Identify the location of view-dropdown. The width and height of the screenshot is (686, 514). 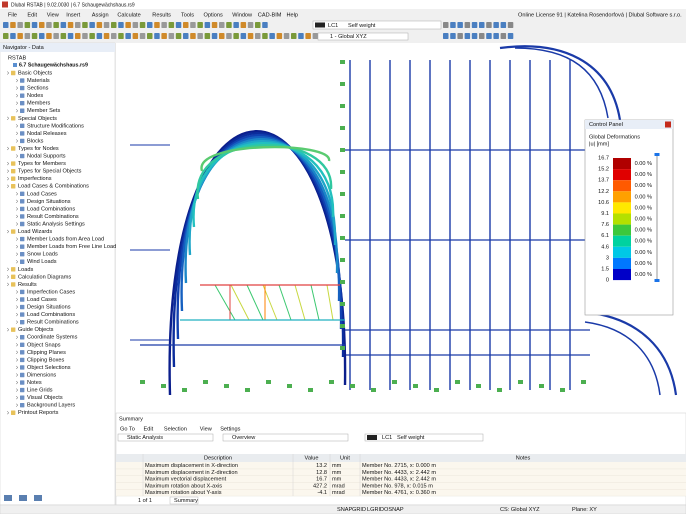
(285, 437).